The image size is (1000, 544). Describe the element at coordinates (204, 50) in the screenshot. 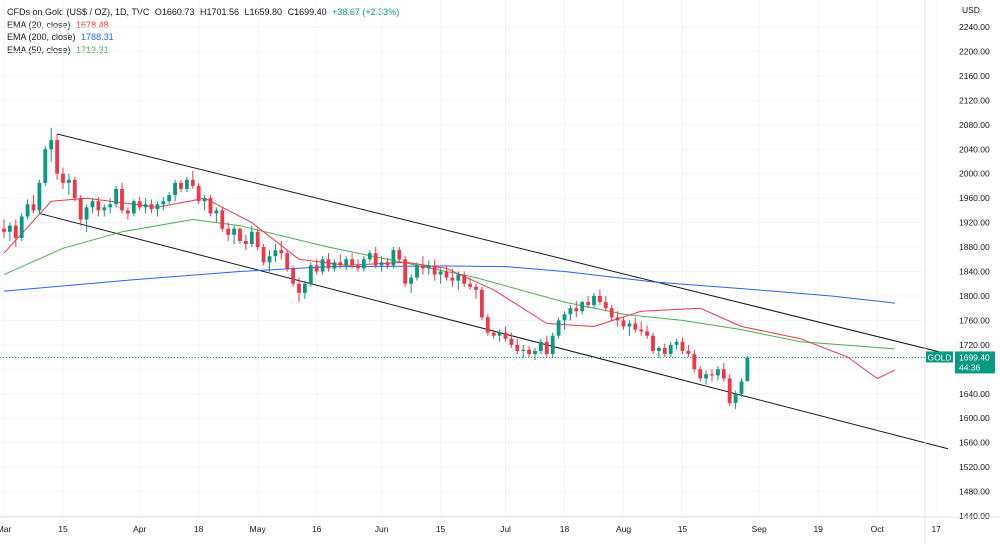

I see `legend-ema50-row: EMA (50, close) 1713.31` at that location.